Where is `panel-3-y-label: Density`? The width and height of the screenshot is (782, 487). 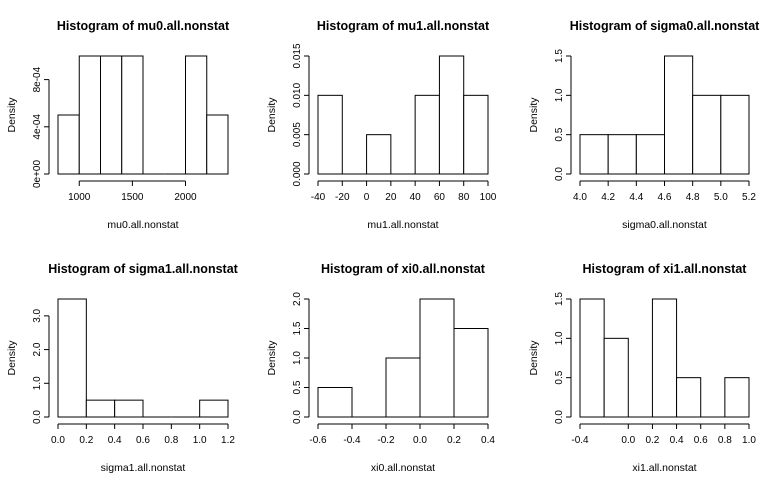
panel-3-y-label: Density is located at coordinates (534, 115).